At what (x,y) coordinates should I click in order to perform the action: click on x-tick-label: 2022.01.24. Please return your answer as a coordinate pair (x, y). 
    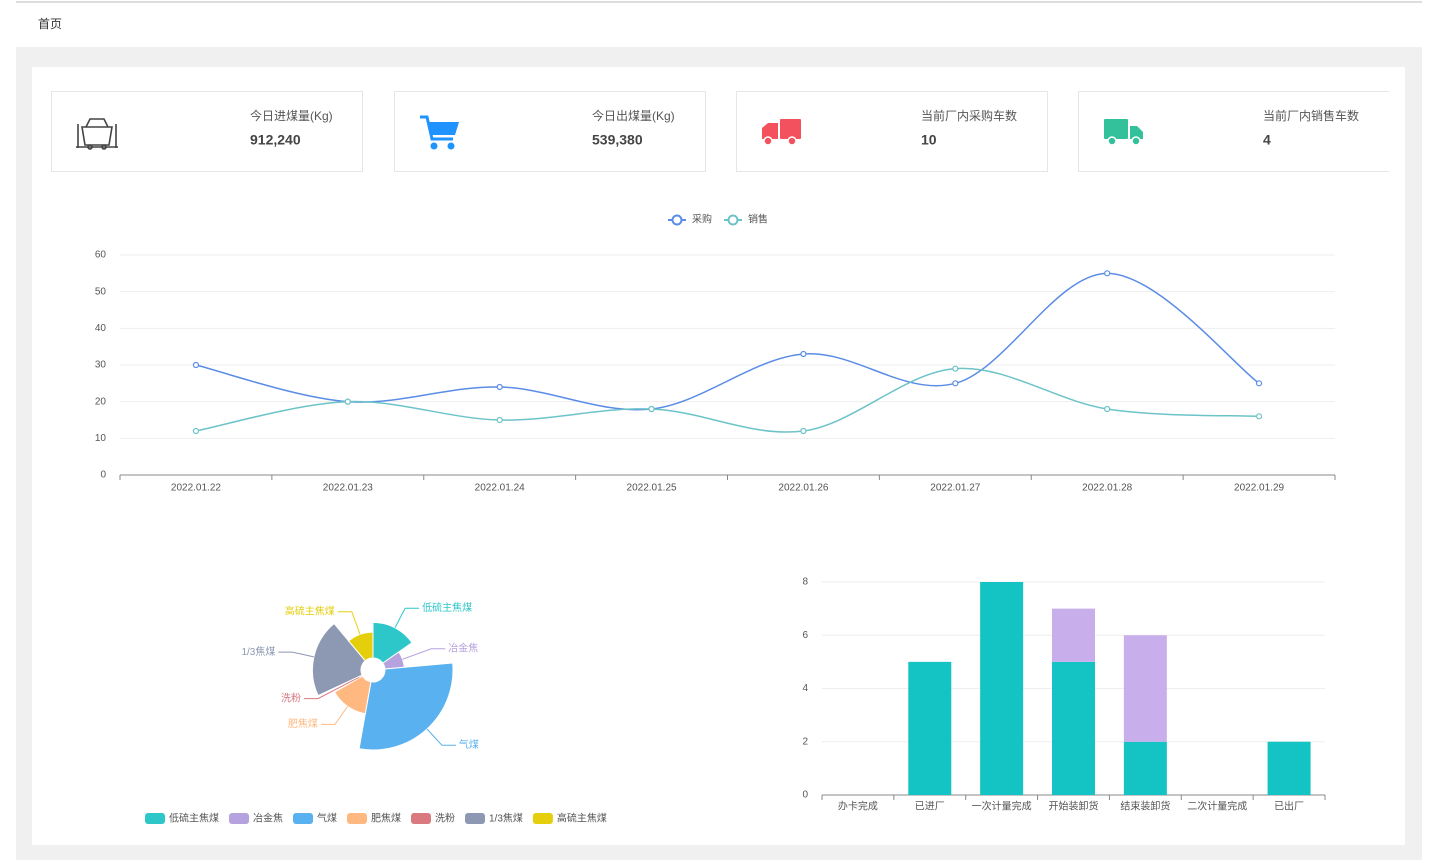
    Looking at the image, I should click on (500, 488).